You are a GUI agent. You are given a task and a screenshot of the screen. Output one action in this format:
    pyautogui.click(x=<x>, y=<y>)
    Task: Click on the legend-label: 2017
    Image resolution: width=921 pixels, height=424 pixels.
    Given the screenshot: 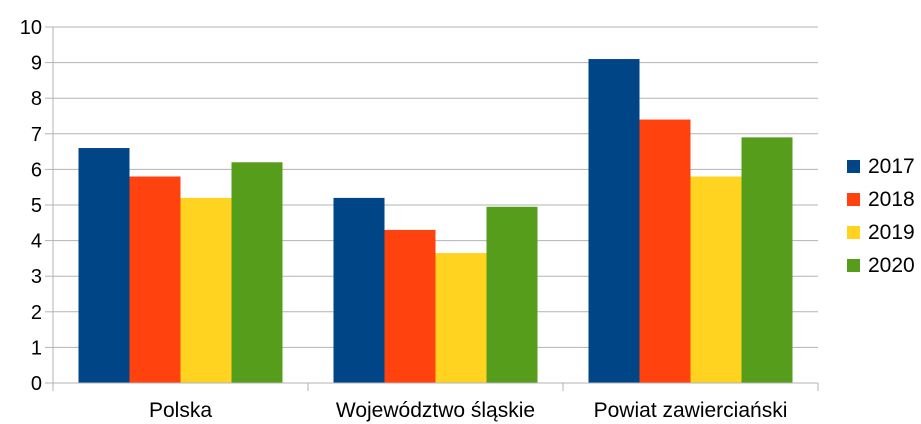 What is the action you would take?
    pyautogui.click(x=891, y=166)
    